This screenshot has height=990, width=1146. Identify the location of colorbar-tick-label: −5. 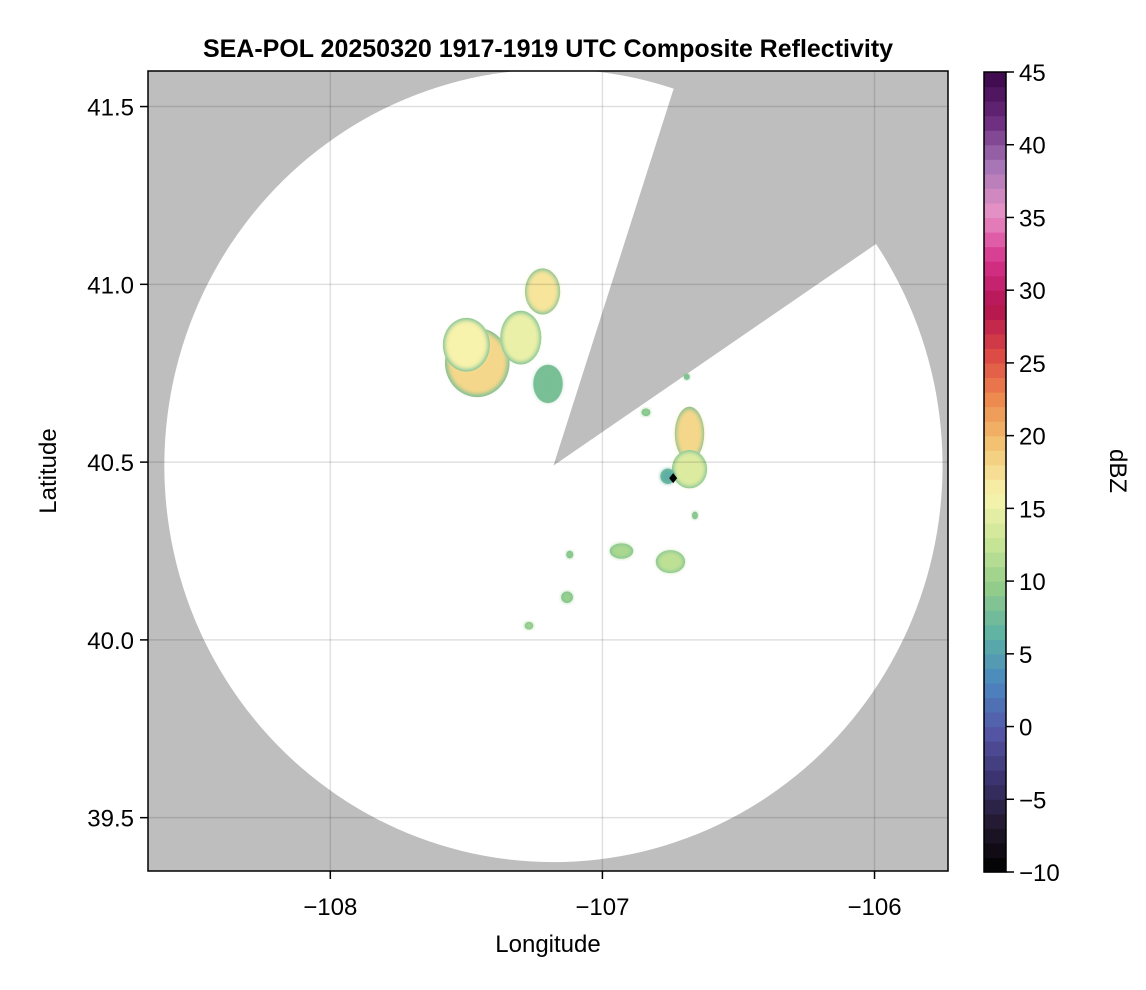
(1032, 800).